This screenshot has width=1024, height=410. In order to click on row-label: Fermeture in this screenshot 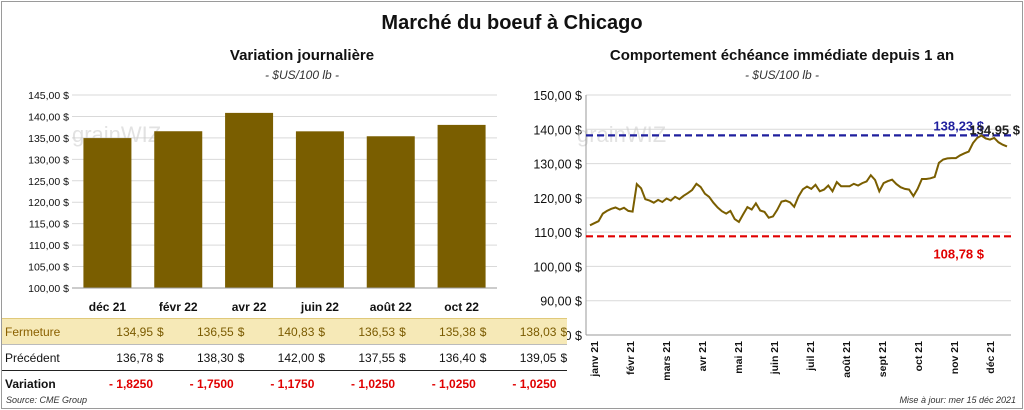, I will do `click(42, 331)`.